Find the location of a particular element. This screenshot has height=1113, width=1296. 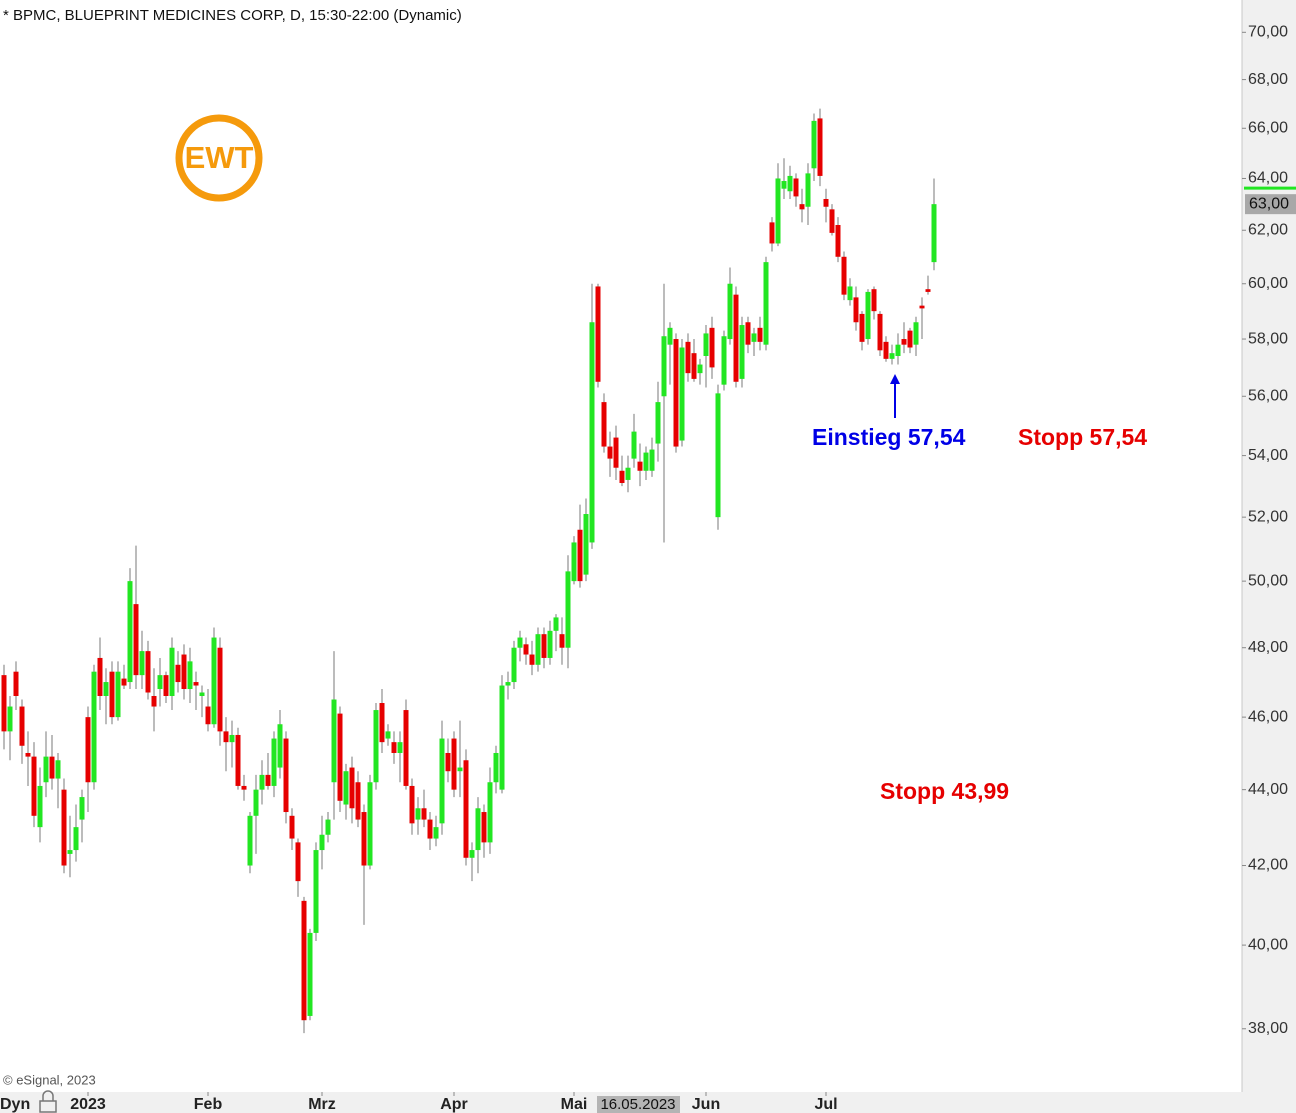

y-tick-label: 54,00 is located at coordinates (1268, 455).